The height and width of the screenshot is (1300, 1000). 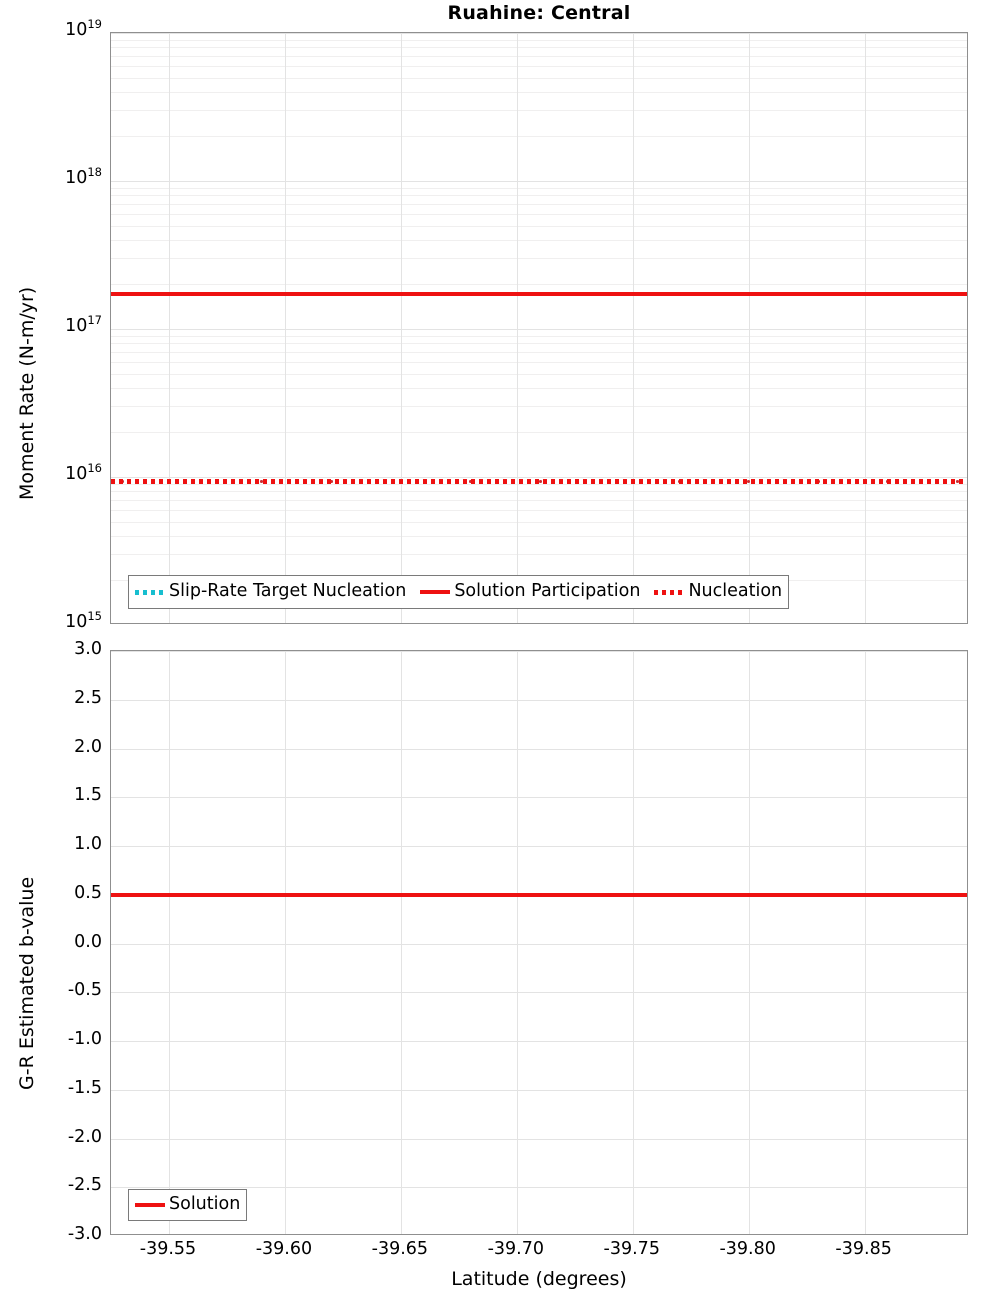 I want to click on ytick-exponent: 18, so click(x=94, y=172).